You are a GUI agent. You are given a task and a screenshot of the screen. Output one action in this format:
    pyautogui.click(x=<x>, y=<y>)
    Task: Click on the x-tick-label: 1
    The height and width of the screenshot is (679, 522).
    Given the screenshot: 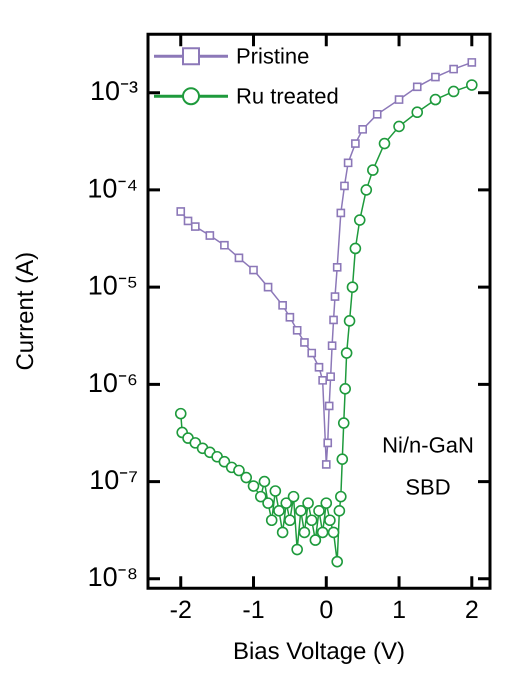 What is the action you would take?
    pyautogui.click(x=399, y=610)
    